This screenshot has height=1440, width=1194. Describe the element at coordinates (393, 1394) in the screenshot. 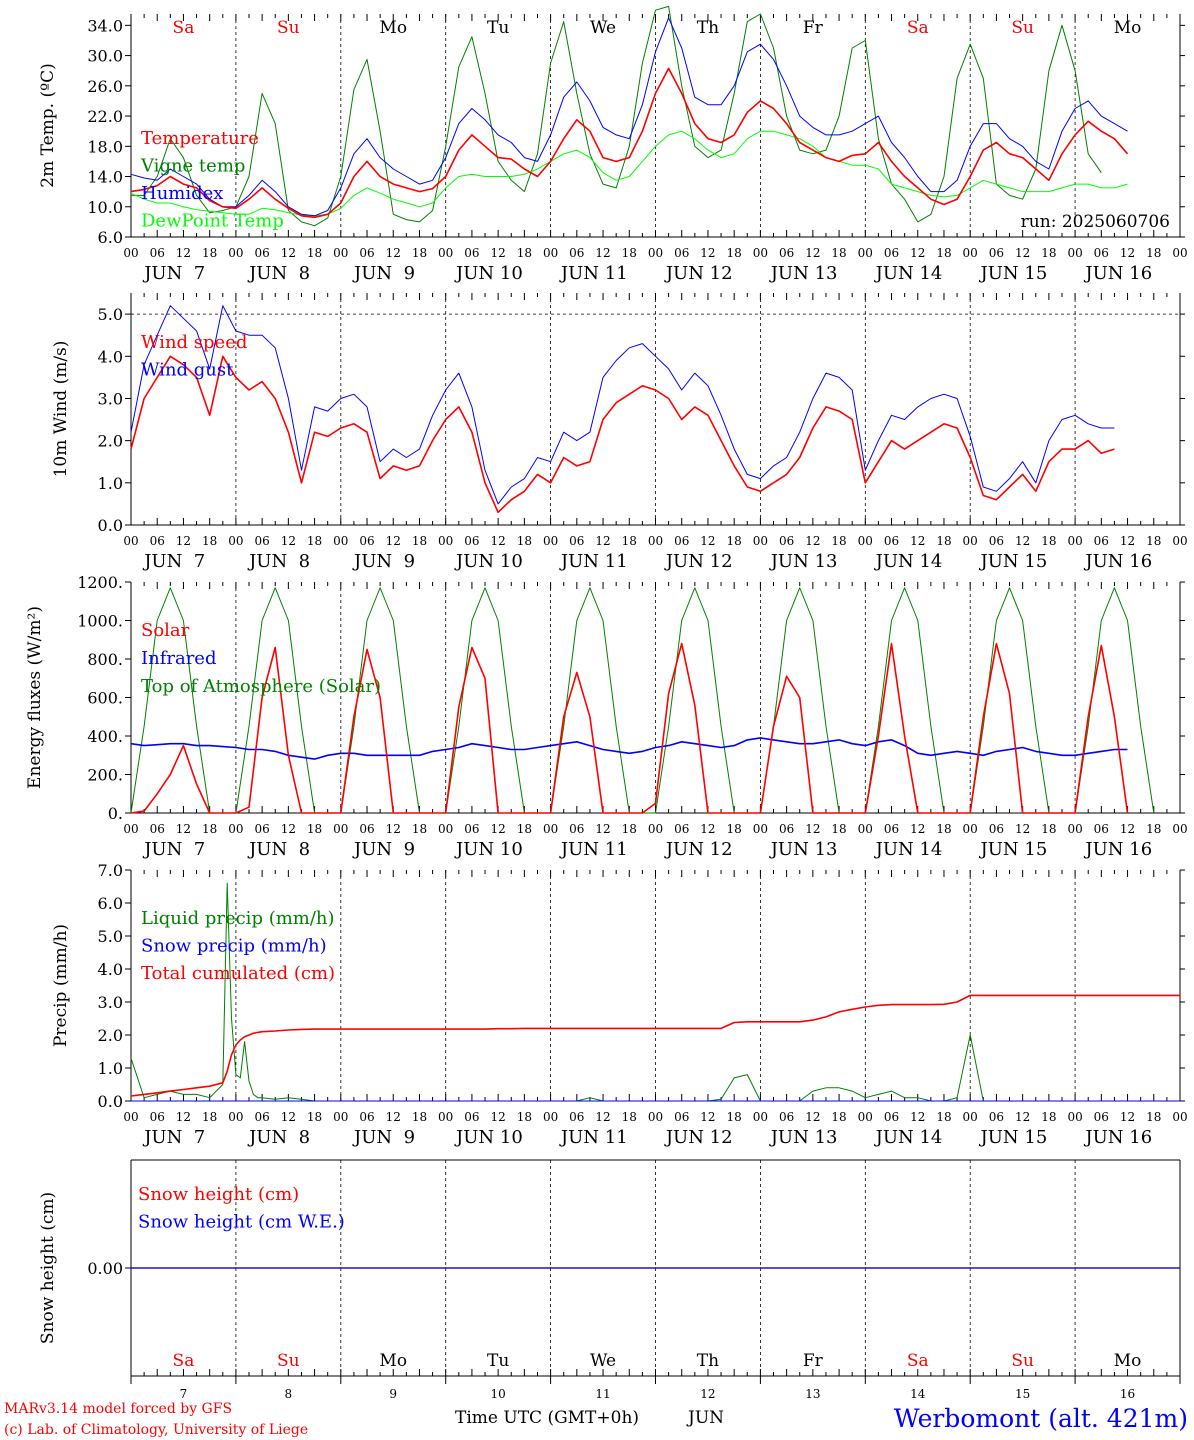

I see `day-number: 9` at that location.